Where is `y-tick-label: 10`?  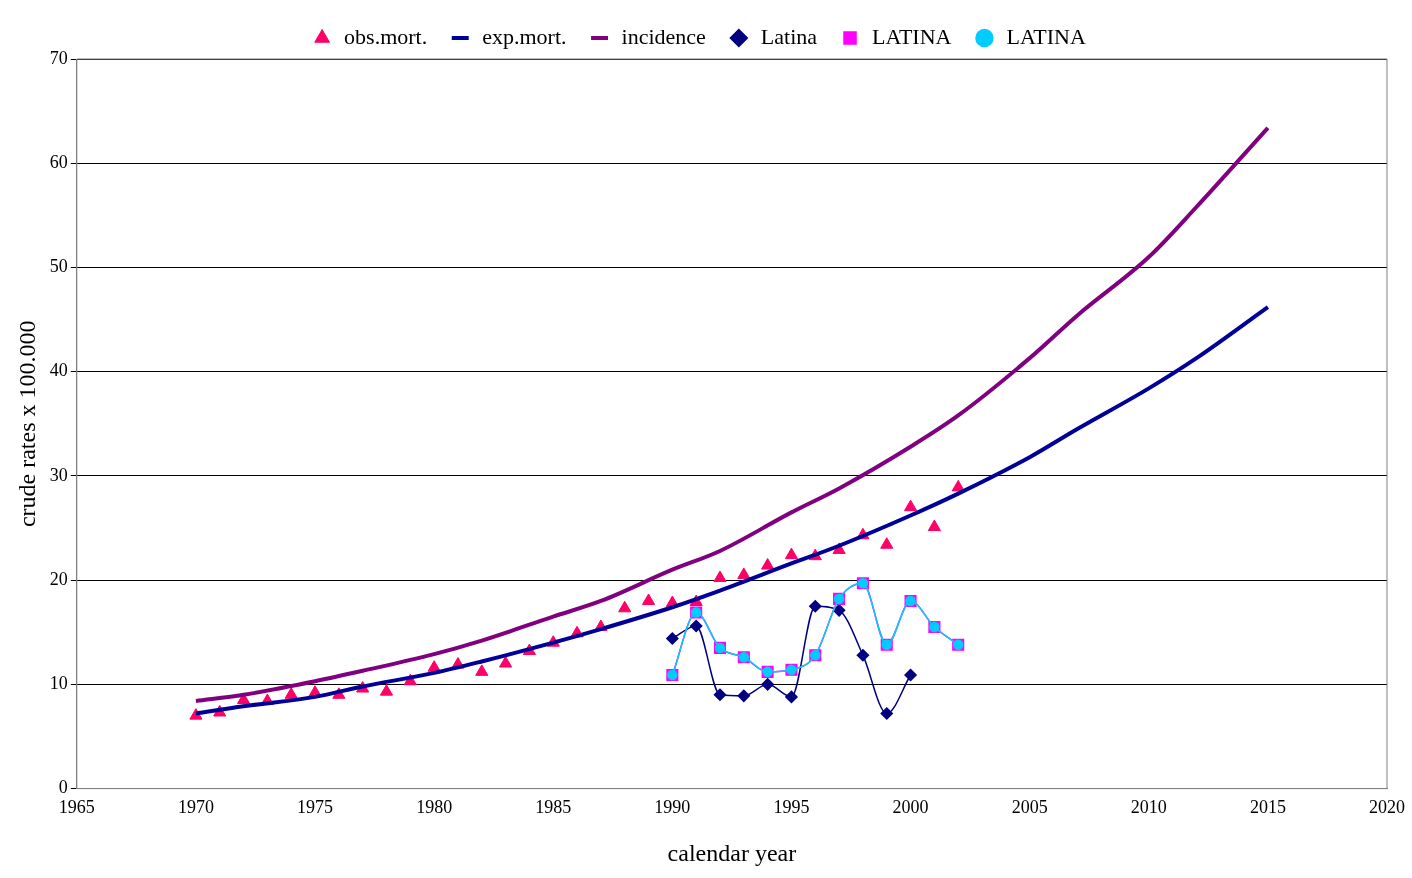
y-tick-label: 10 is located at coordinates (58, 683).